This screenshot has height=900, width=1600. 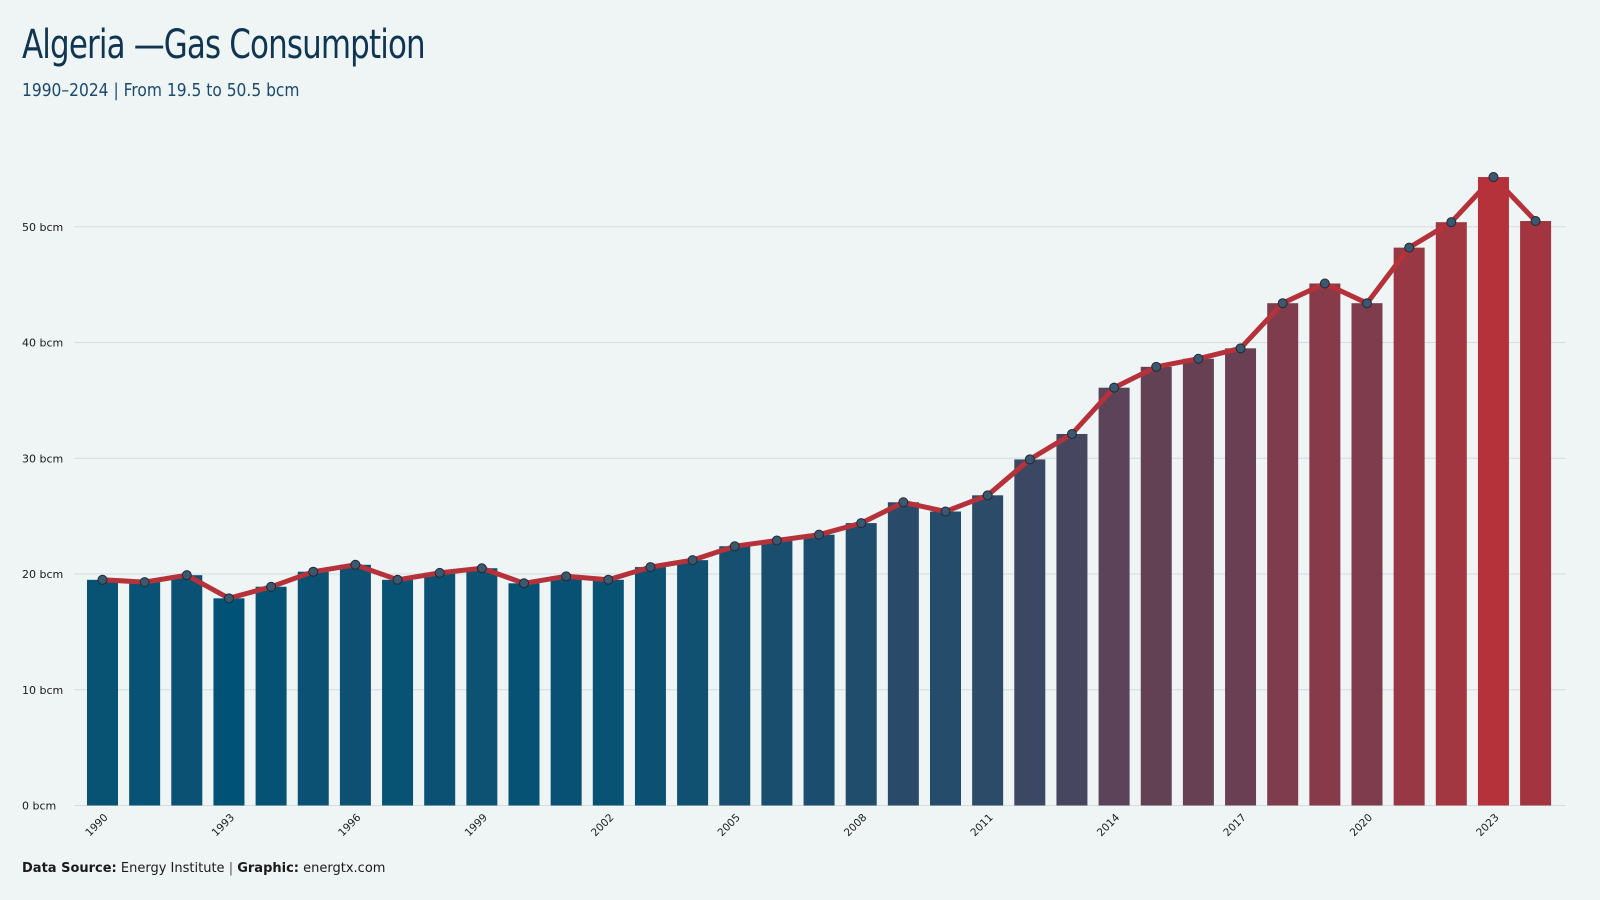 What do you see at coordinates (1367, 303) in the screenshot?
I see `point-2020` at bounding box center [1367, 303].